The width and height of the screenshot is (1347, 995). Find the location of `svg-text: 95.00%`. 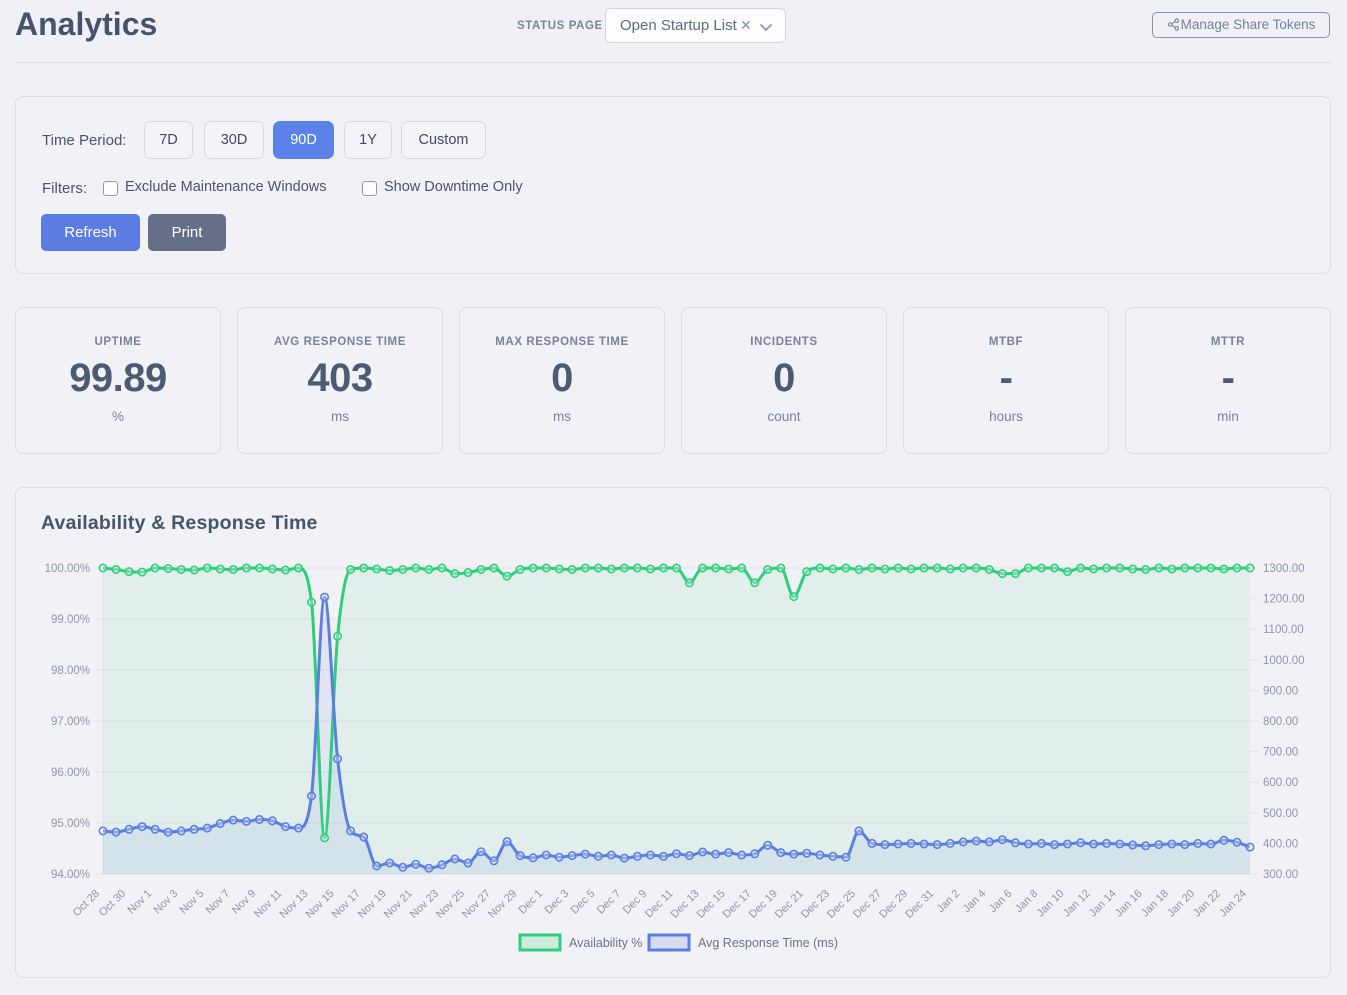

svg-text: 95.00% is located at coordinates (70, 824).